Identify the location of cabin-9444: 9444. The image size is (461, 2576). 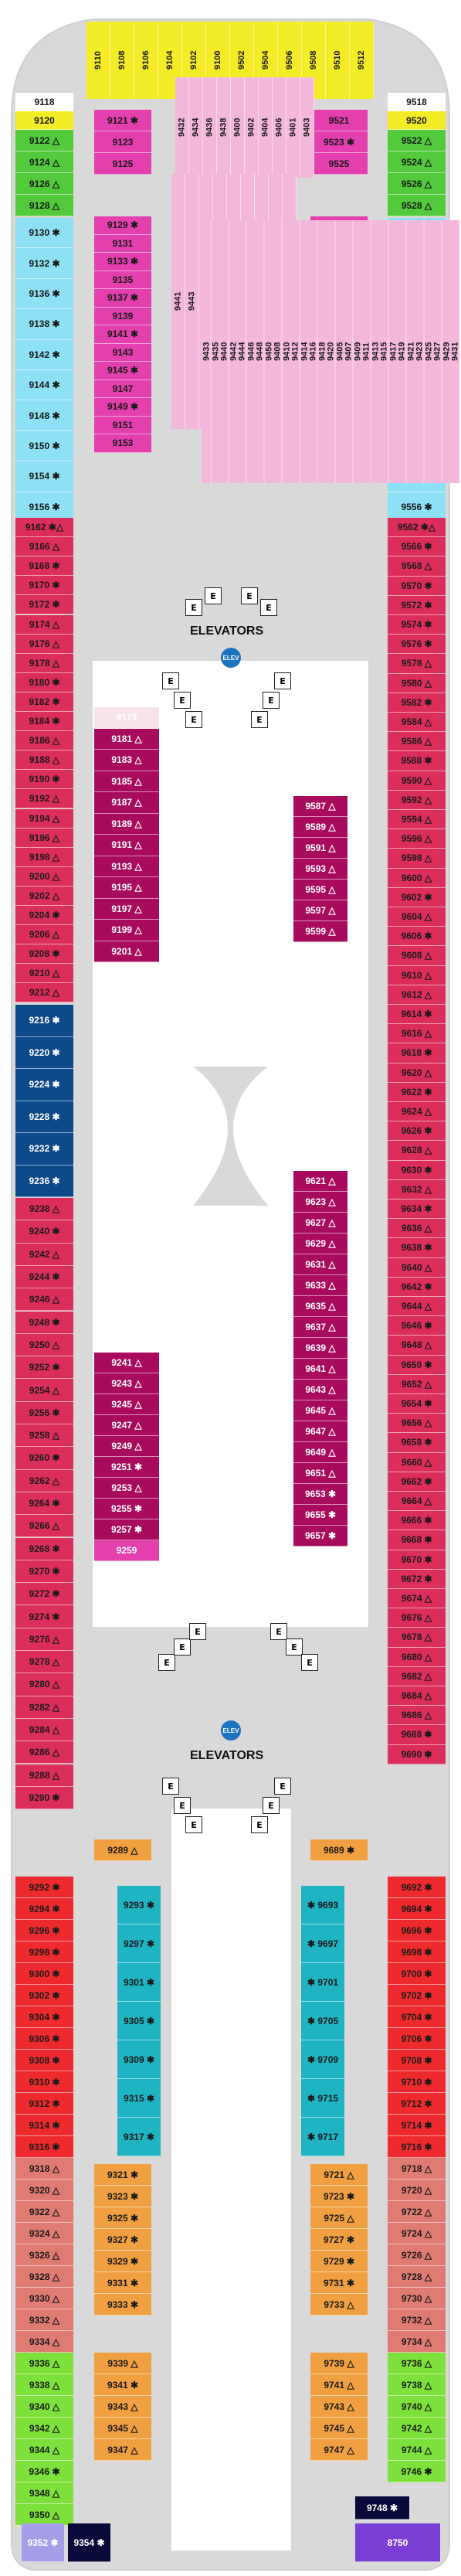
(242, 351).